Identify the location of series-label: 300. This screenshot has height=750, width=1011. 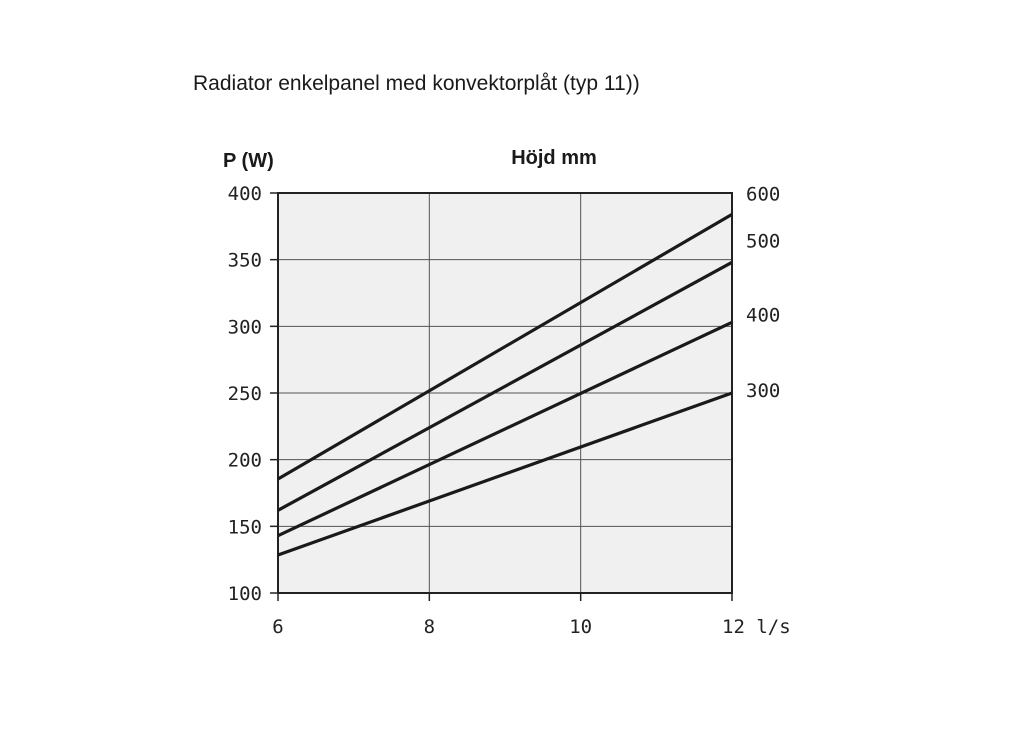
(763, 391).